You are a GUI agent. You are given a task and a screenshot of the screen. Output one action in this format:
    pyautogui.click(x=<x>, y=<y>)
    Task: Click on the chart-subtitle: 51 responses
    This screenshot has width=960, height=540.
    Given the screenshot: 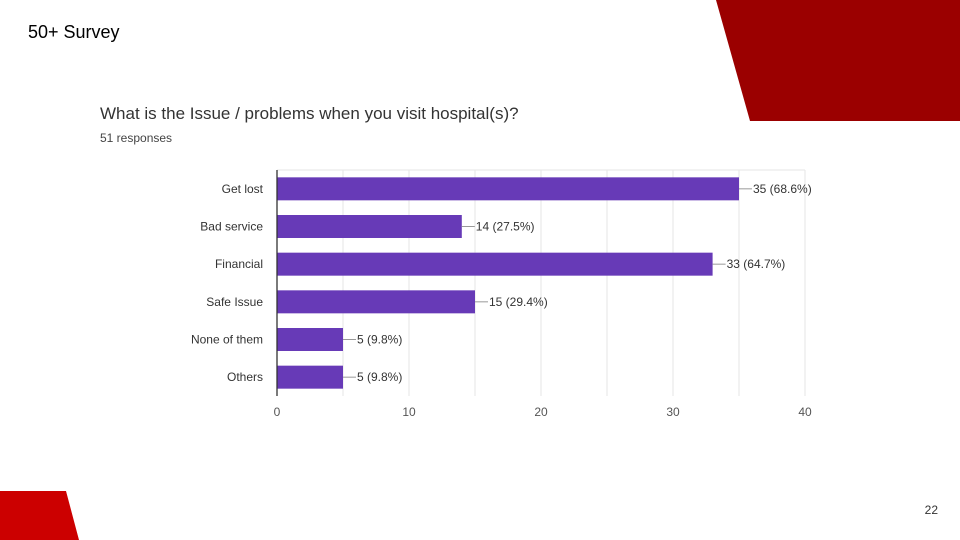 What is the action you would take?
    pyautogui.click(x=136, y=138)
    